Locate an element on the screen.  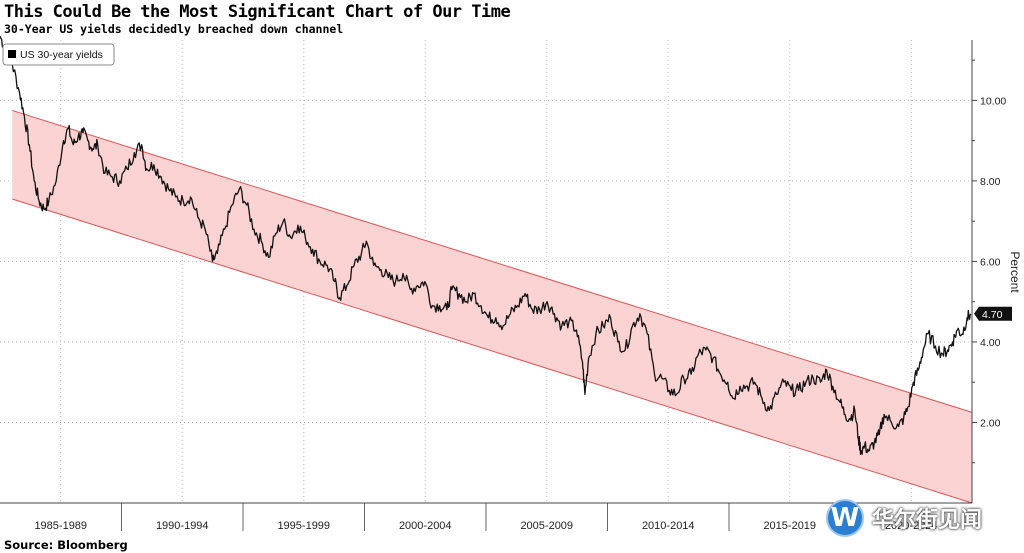
y-axis-label: Percent is located at coordinates (1015, 272).